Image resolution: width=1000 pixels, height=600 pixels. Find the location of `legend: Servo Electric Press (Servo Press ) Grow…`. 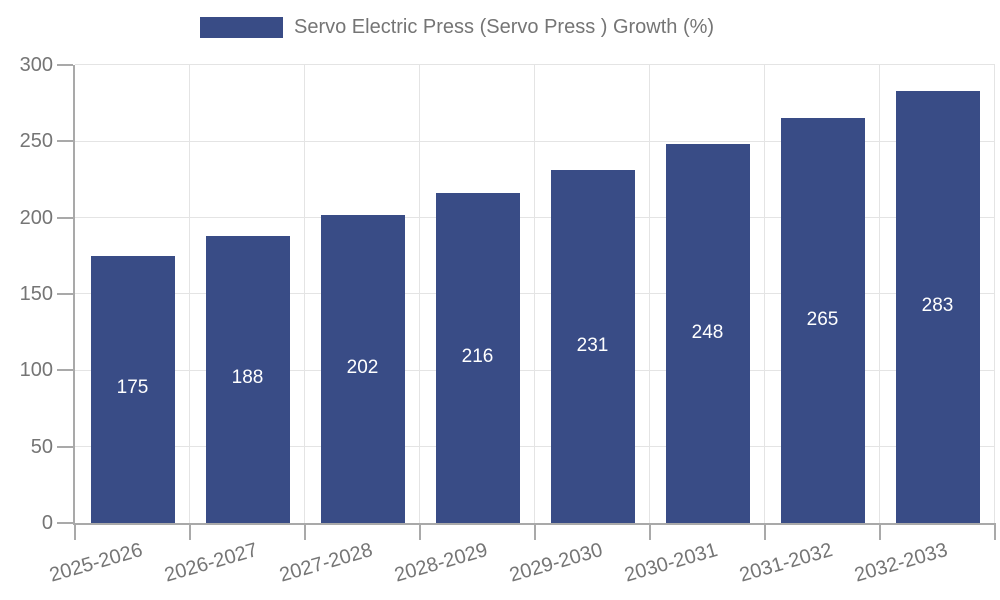

legend: Servo Electric Press (Servo Press ) Grow… is located at coordinates (457, 27).